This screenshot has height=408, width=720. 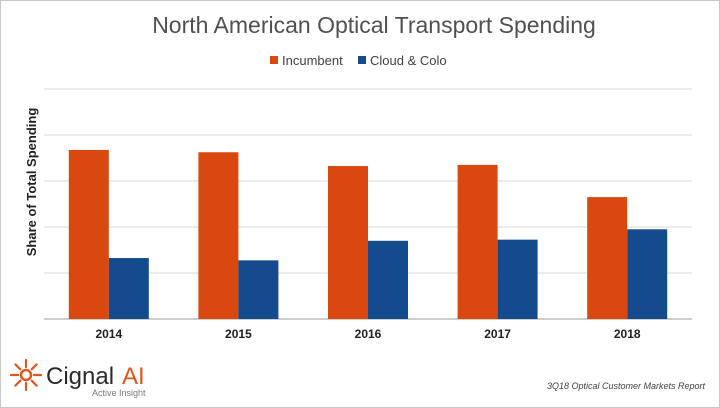 What do you see at coordinates (626, 386) in the screenshot?
I see `source-note: 3Q18 Optical Customer Markets Report` at bounding box center [626, 386].